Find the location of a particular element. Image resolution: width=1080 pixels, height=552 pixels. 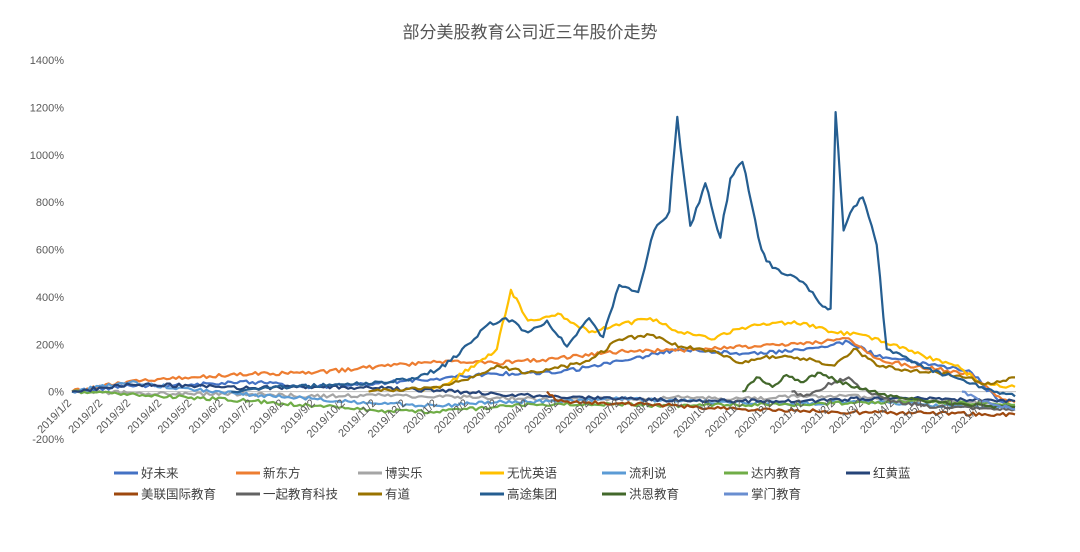

legend-label: 红黄蓝 is located at coordinates (892, 473).